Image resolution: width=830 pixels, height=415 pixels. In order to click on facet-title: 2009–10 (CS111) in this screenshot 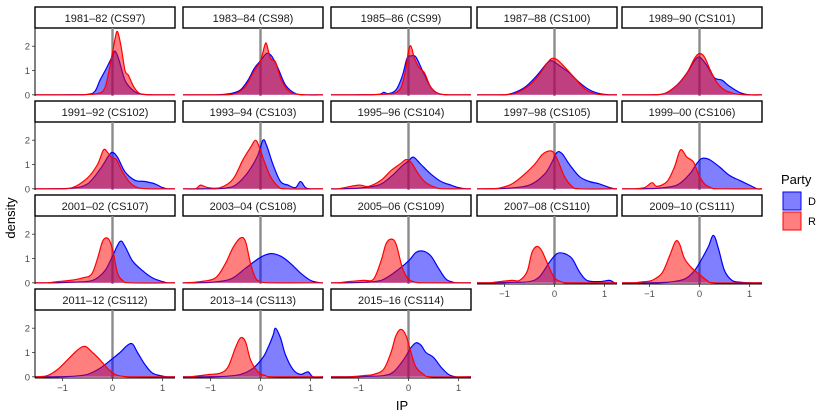, I will do `click(691, 207)`.